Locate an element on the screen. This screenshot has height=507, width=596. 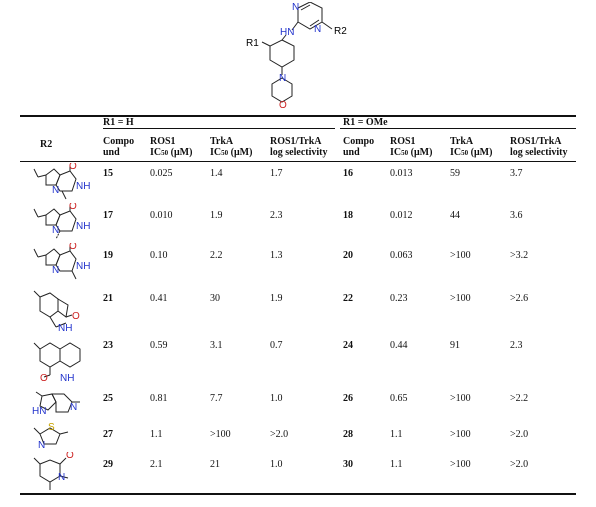
sel-28: >2.0 is located at coordinates (519, 434).